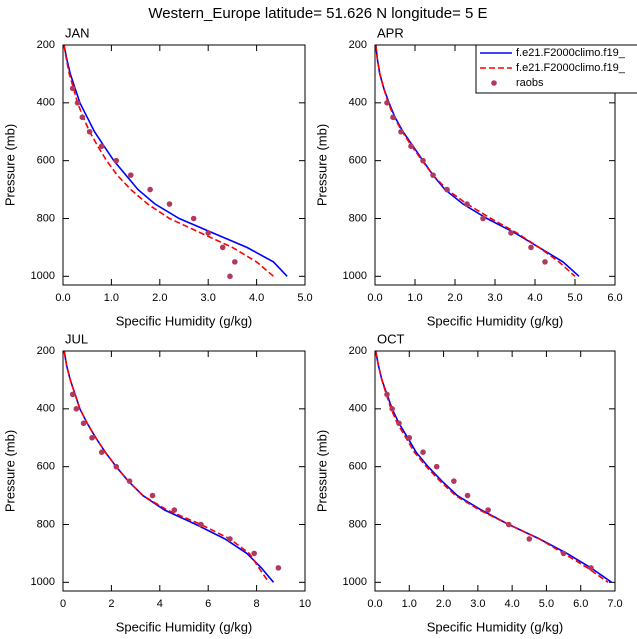 The image size is (637, 639). I want to click on x-tick-label: 10, so click(305, 604).